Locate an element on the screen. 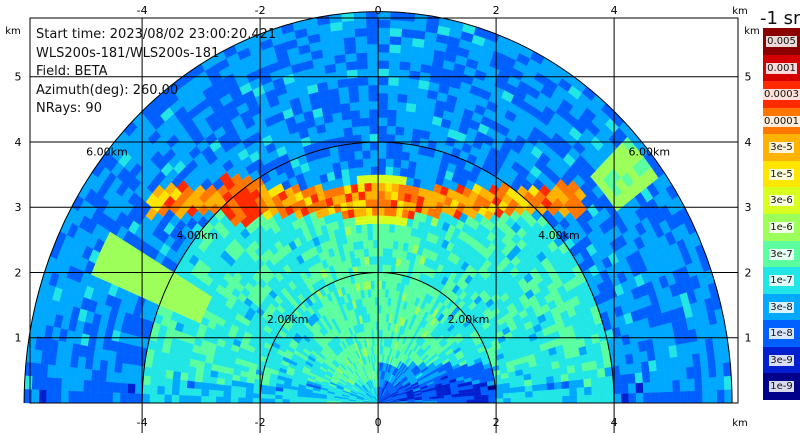 Image resolution: width=800 pixels, height=435 pixels. x-tick-label: 2 is located at coordinates (496, 10).